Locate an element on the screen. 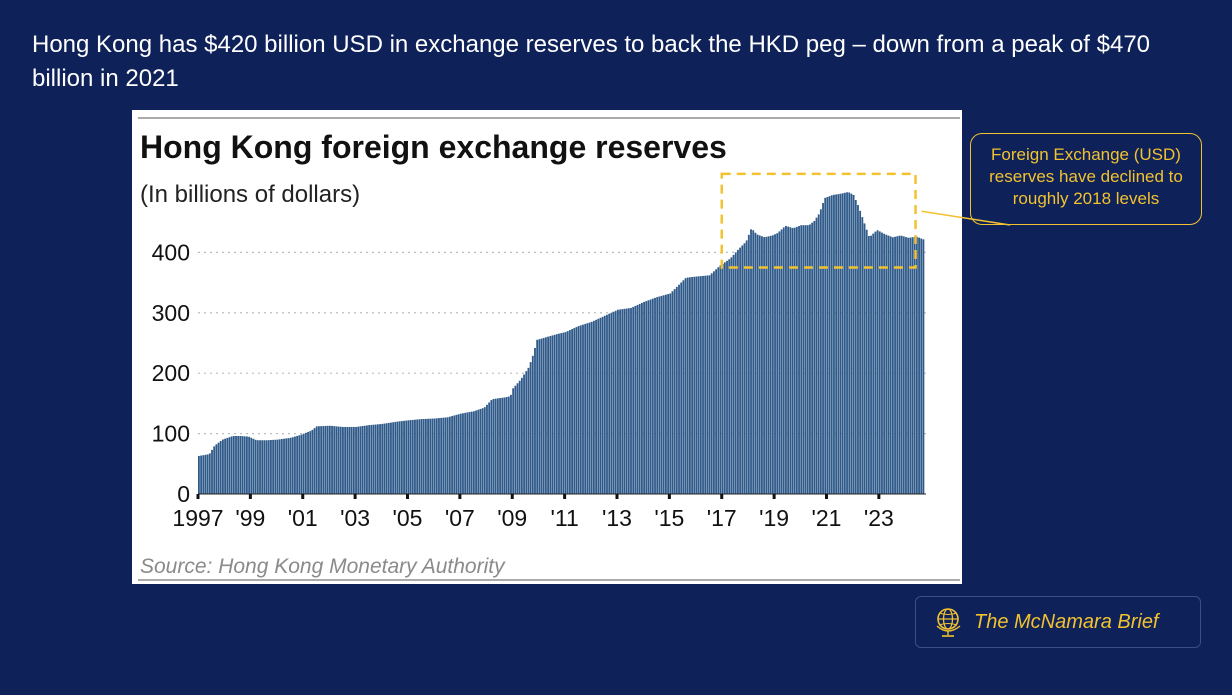 Image resolution: width=1232 pixels, height=695 pixels. x-tick-label: '13 is located at coordinates (617, 518).